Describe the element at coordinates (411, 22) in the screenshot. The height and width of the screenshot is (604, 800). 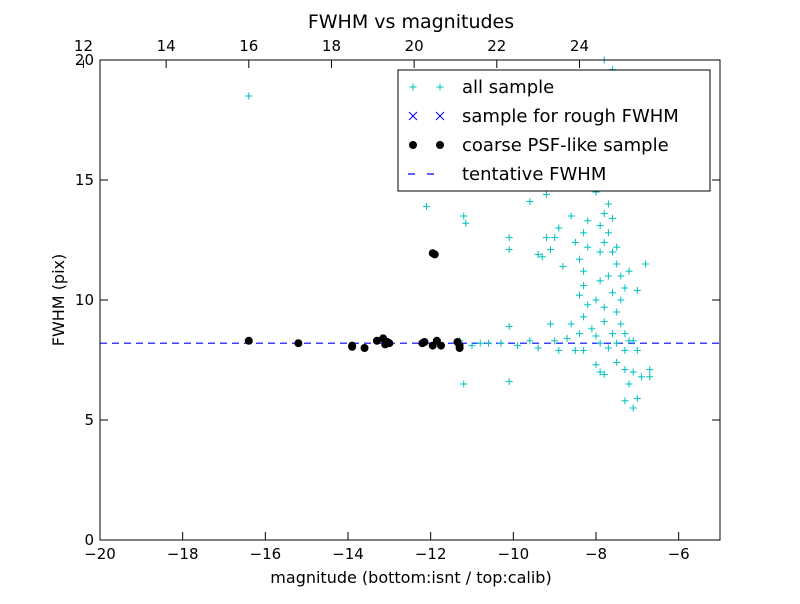
I see `chart-title: FWHM vs magnitudes` at that location.